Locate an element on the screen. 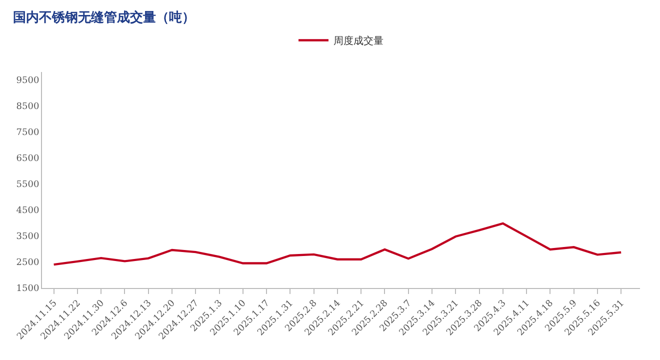  y-tick-label: 3500 is located at coordinates (28, 237).